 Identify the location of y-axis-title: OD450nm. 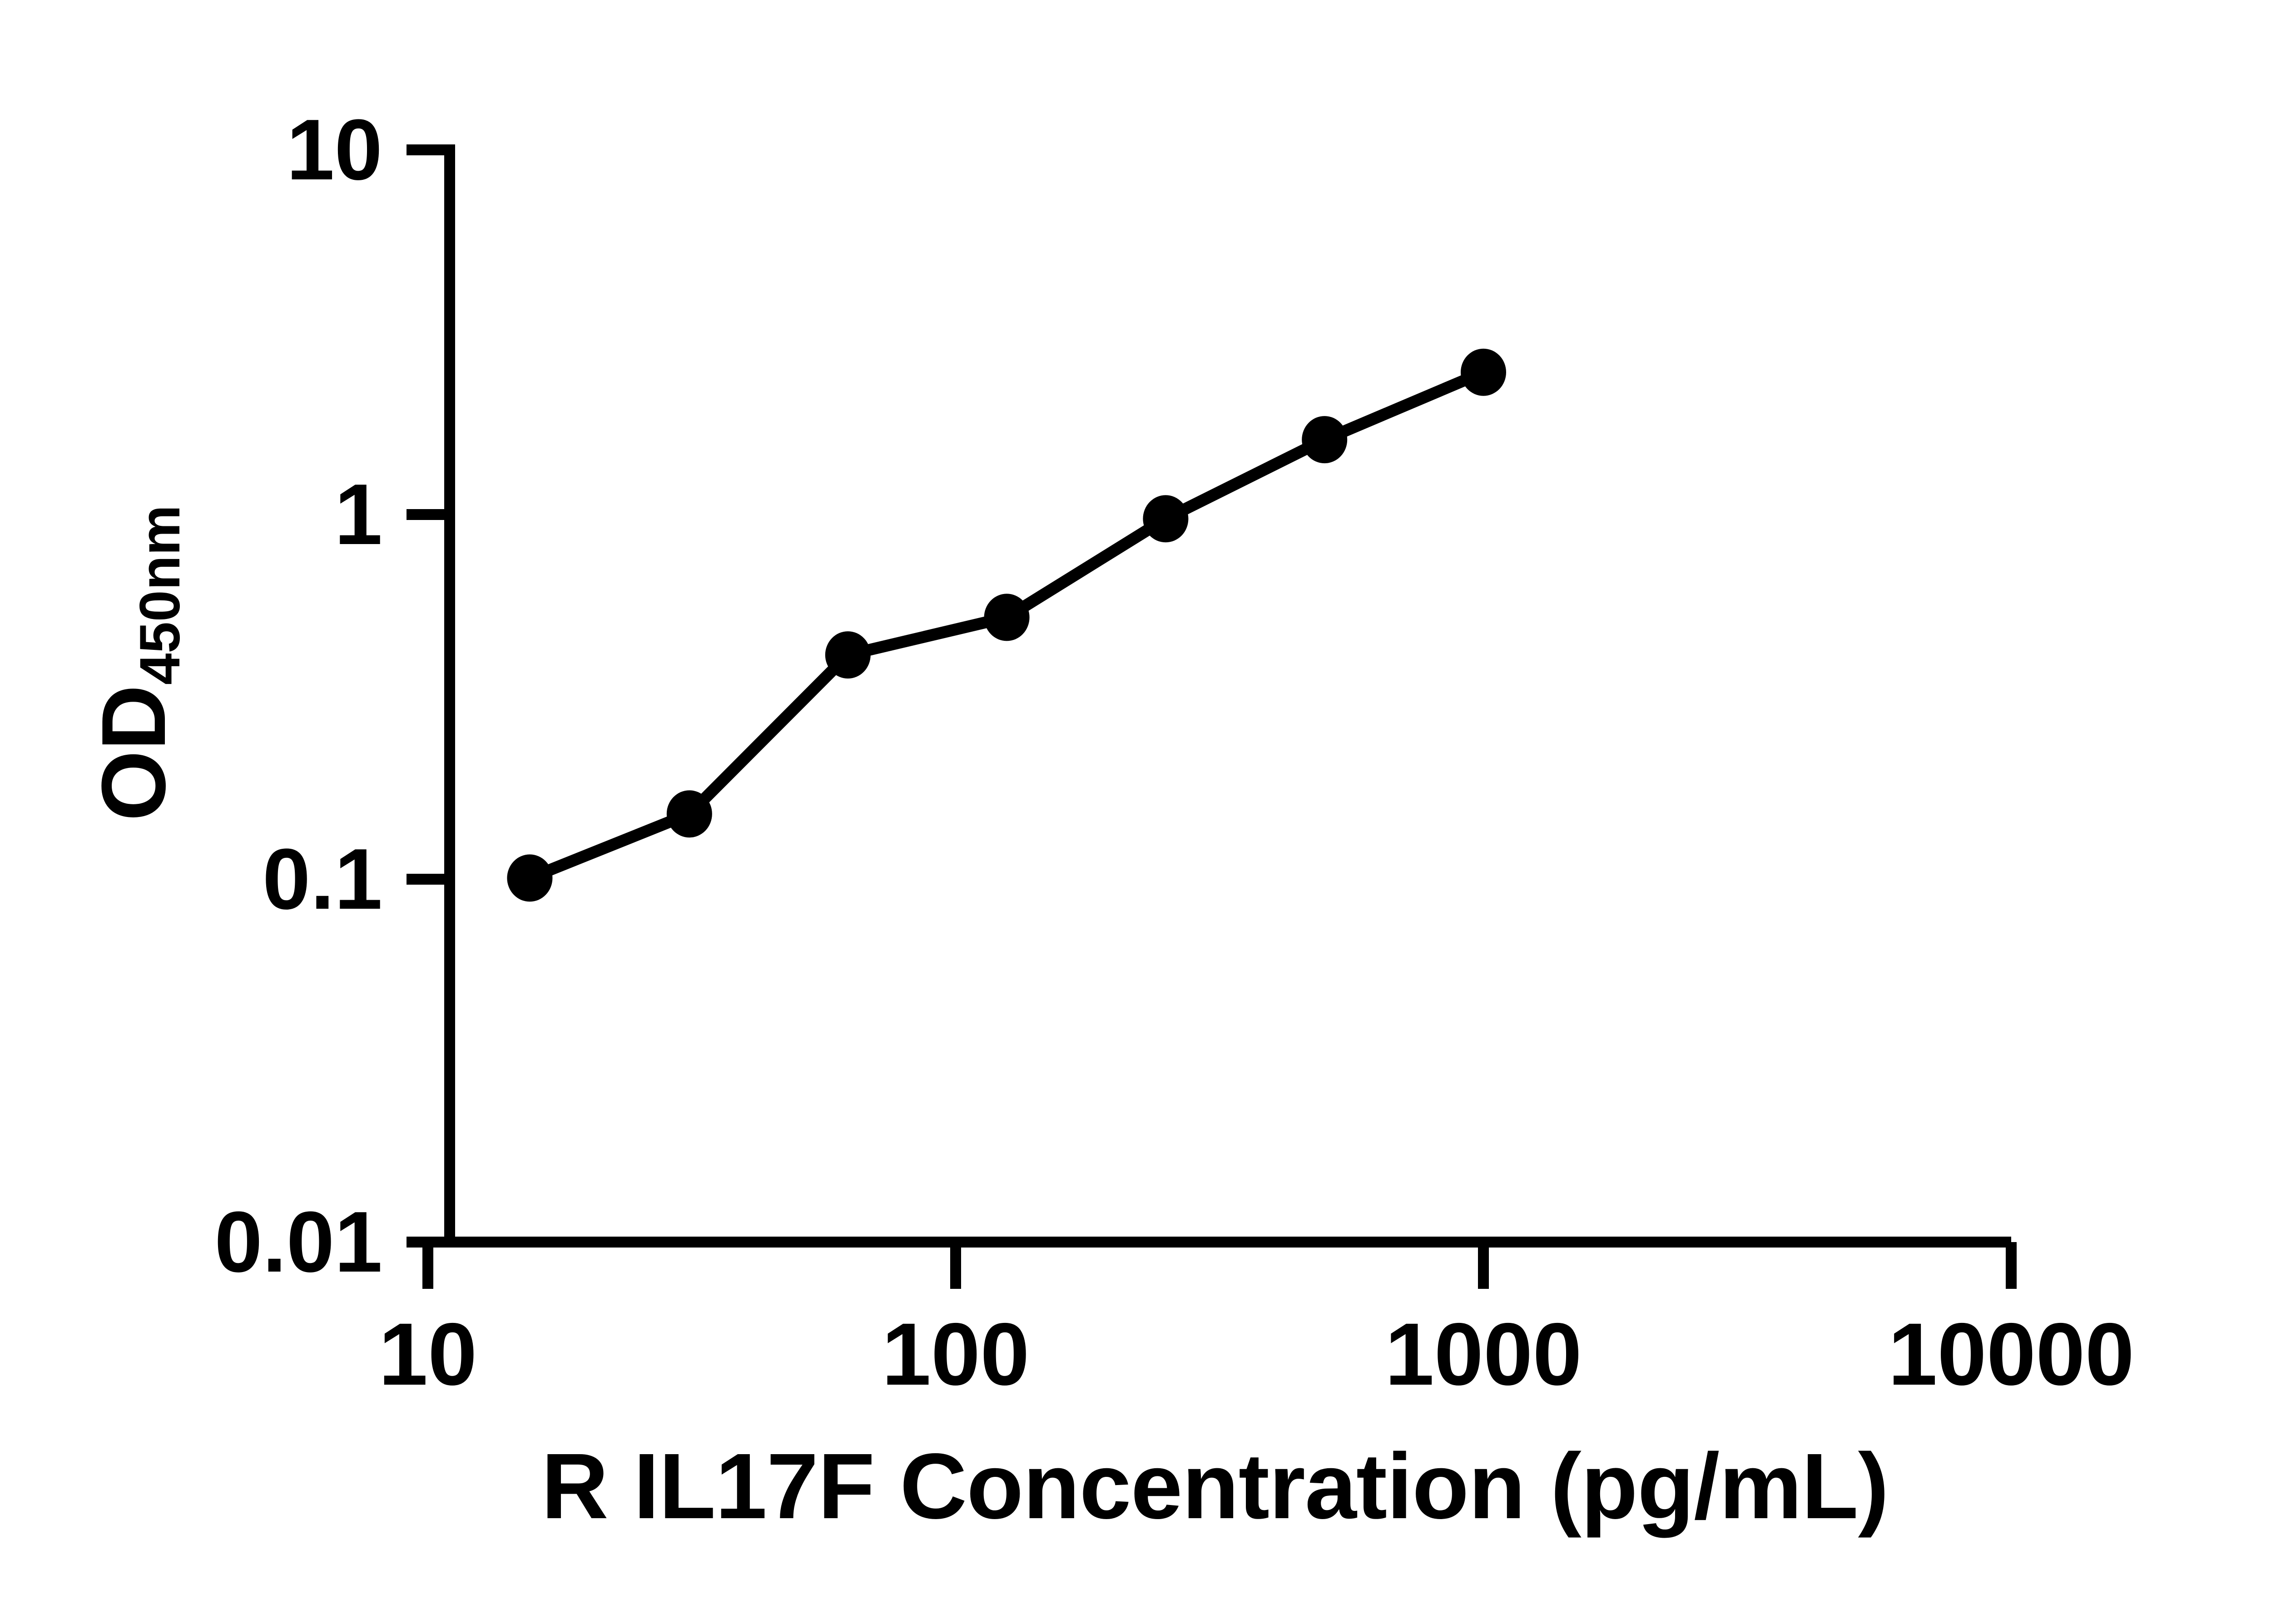
(134, 663).